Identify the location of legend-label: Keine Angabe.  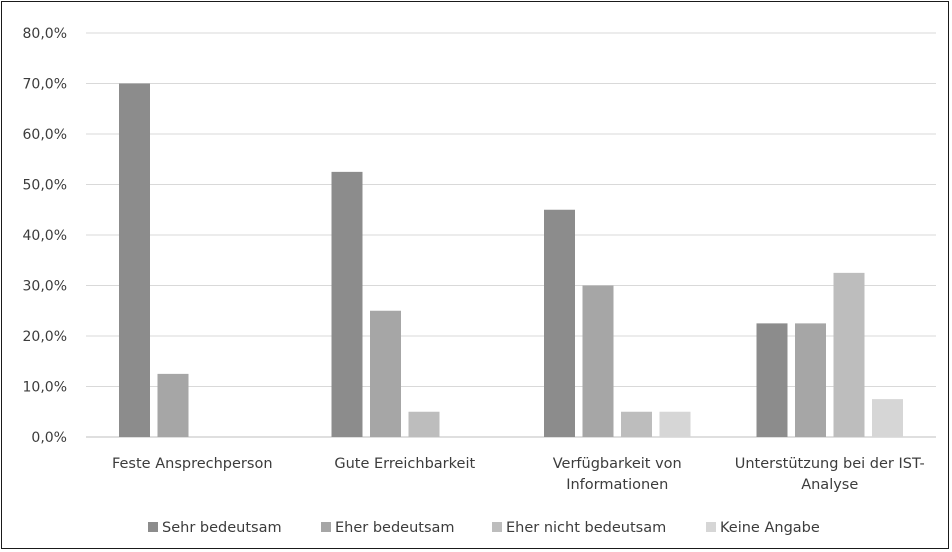
(770, 528).